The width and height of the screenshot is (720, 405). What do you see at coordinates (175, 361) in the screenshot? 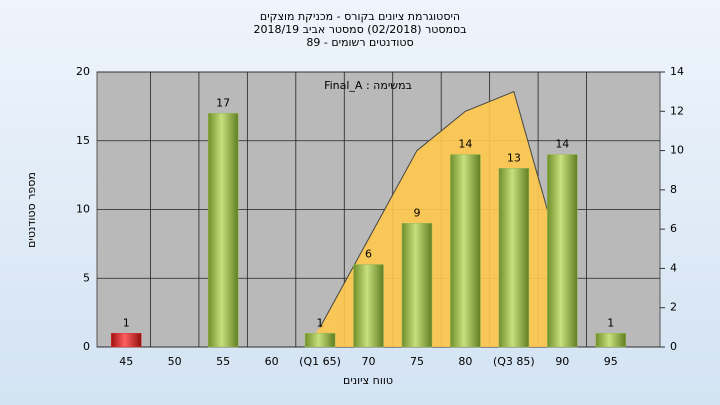
I see `x-tick-label: 50` at bounding box center [175, 361].